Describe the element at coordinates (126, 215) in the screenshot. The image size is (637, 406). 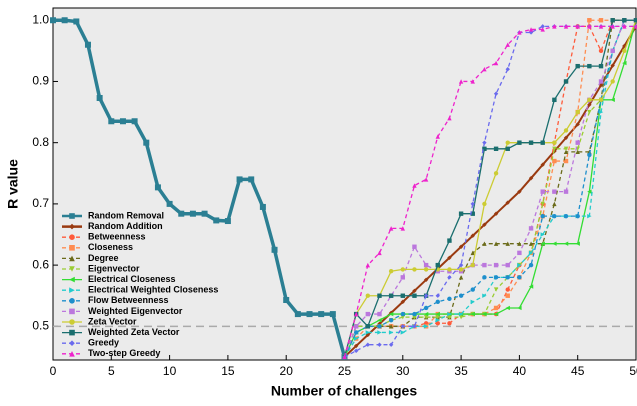
I see `legend-label: Random Removal` at that location.